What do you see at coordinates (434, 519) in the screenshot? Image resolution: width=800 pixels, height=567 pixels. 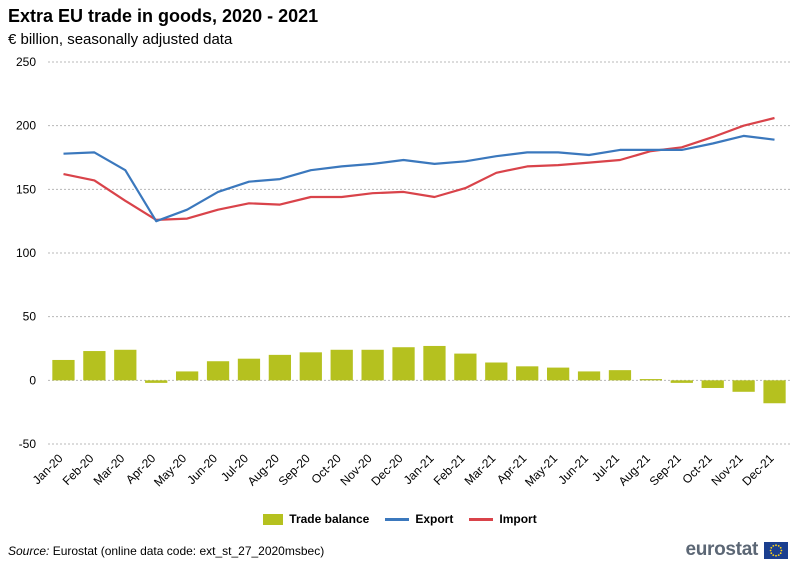 I see `legend-label-export: Export` at bounding box center [434, 519].